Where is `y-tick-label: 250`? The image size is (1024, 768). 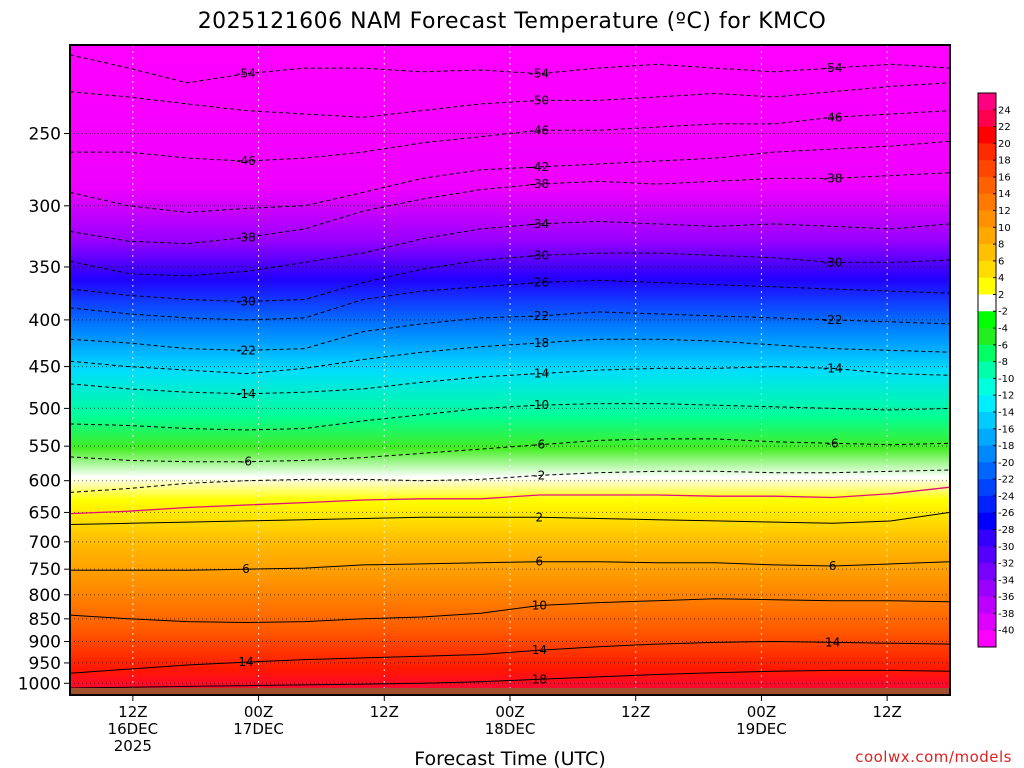
y-tick-label: 250 is located at coordinates (45, 134).